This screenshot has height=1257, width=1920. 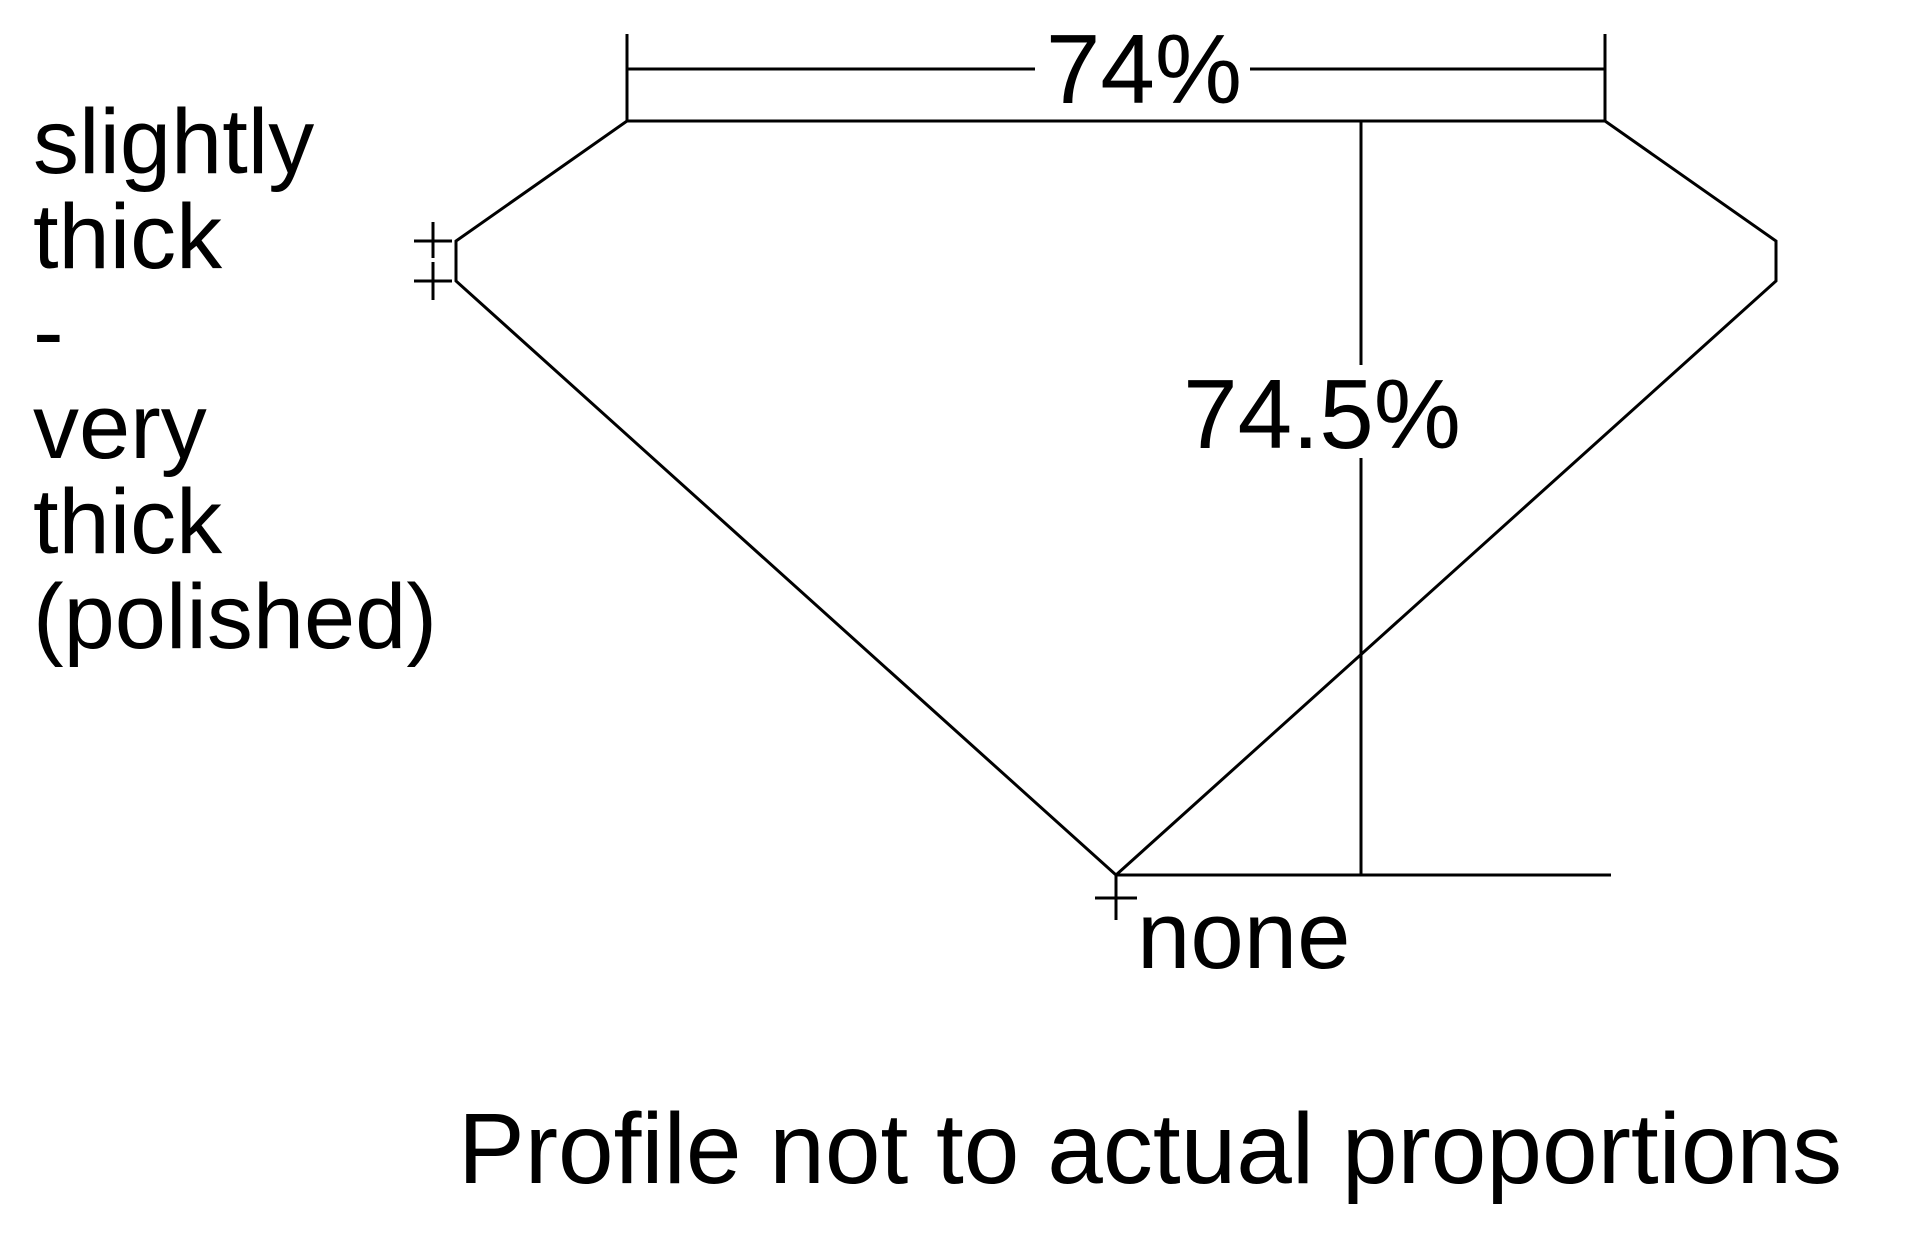 I want to click on girdle-label: slightly thick - very thick (polished), so click(x=235, y=379).